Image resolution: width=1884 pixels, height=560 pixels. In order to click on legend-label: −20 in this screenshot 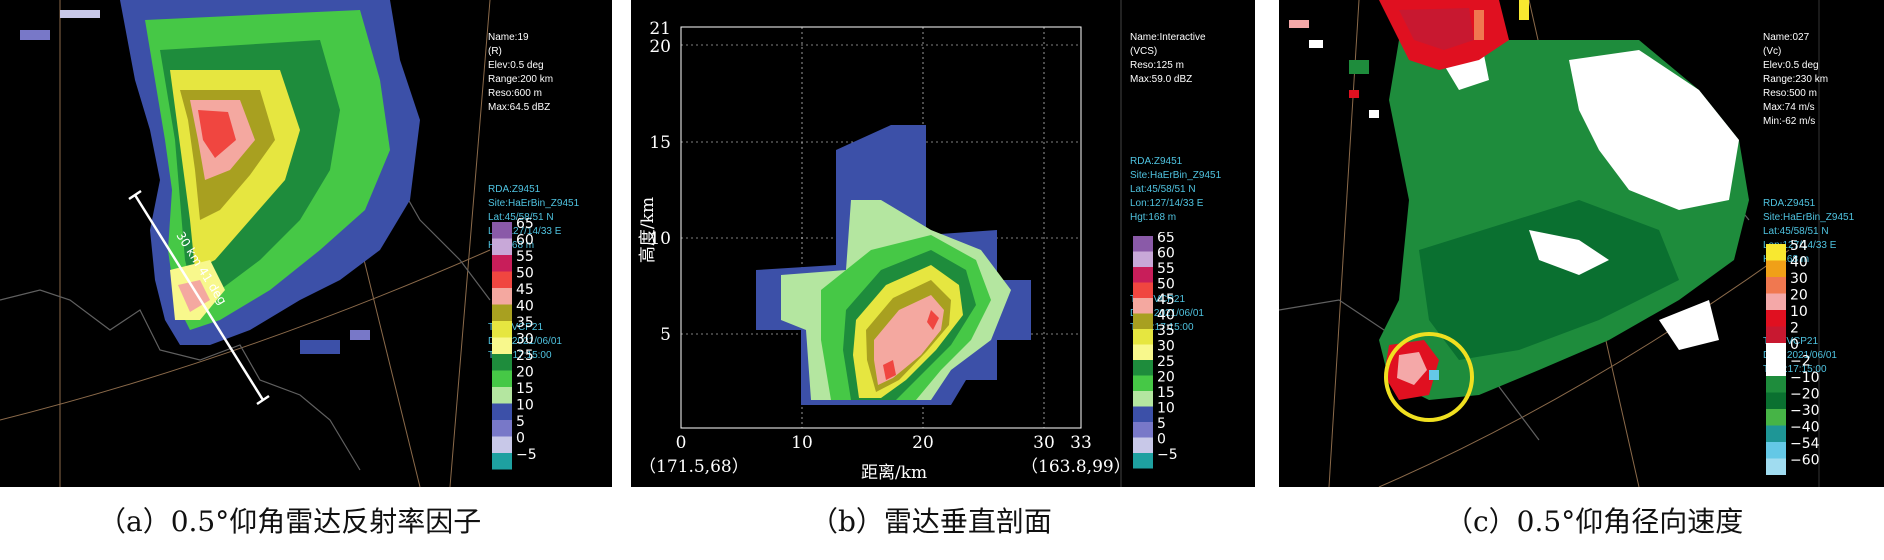, I will do `click(1805, 395)`.